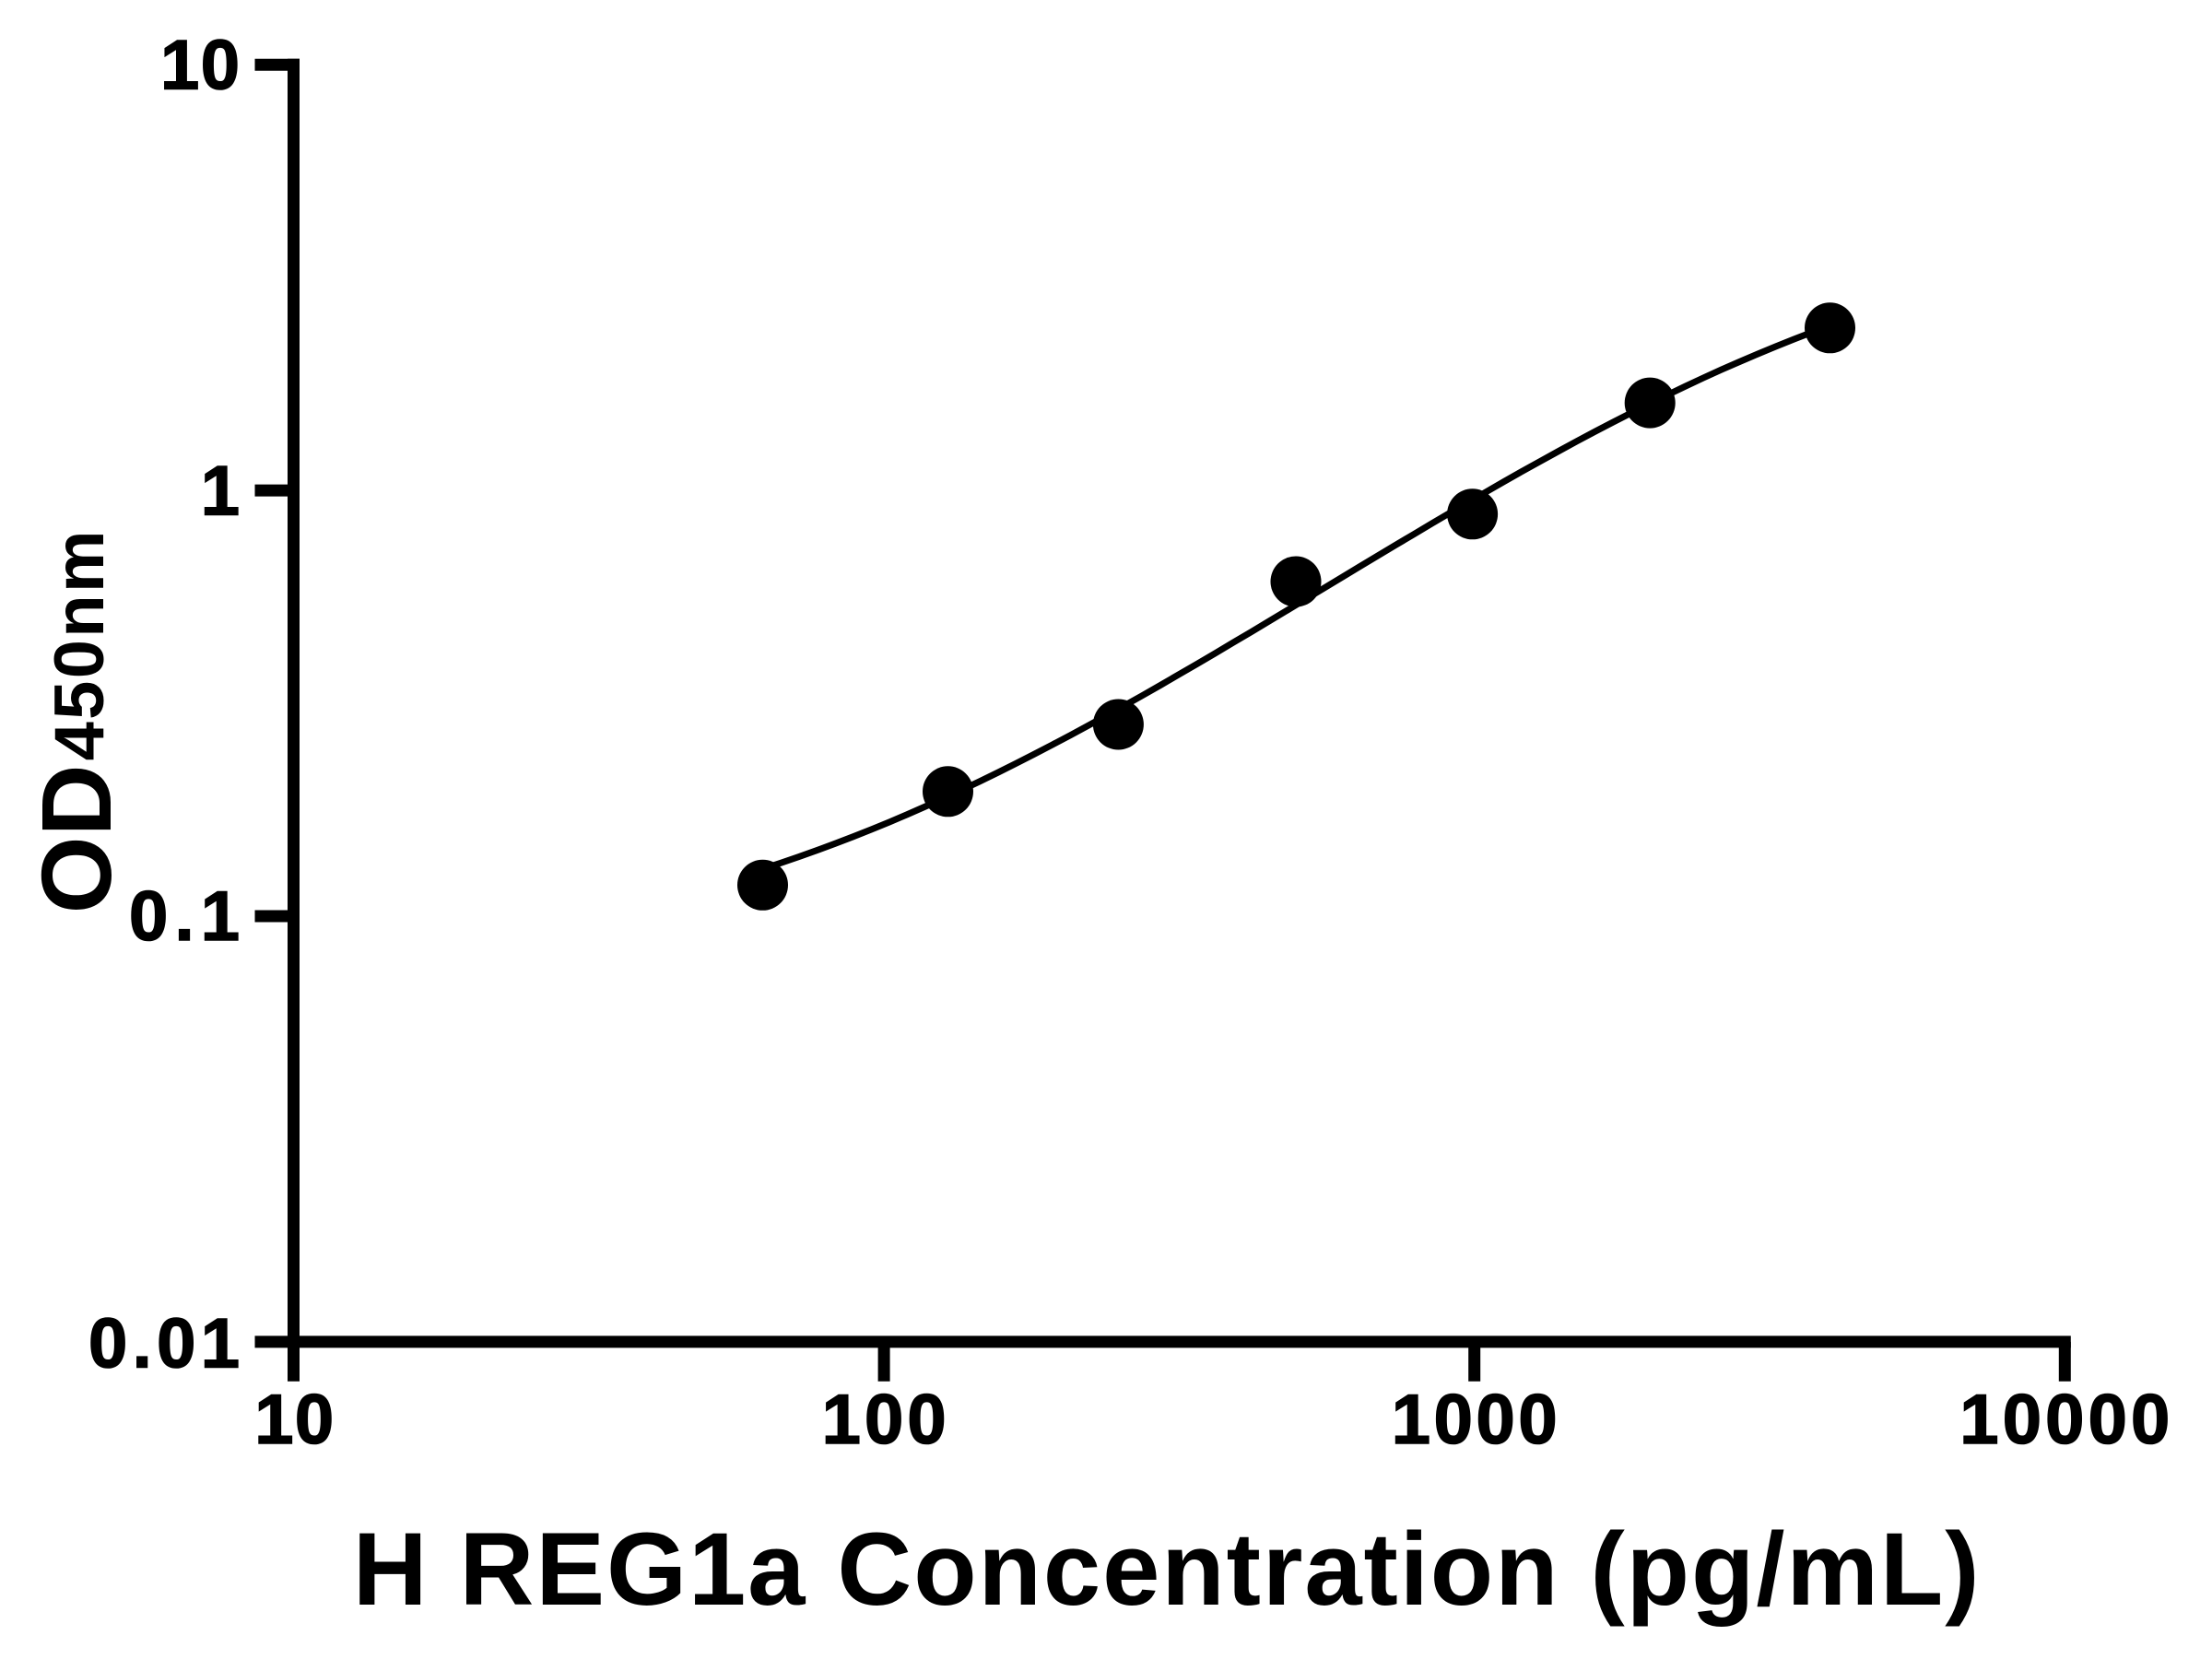 Image resolution: width=2212 pixels, height=1659 pixels. Describe the element at coordinates (2064, 1420) in the screenshot. I see `svg-text: 10000` at that location.